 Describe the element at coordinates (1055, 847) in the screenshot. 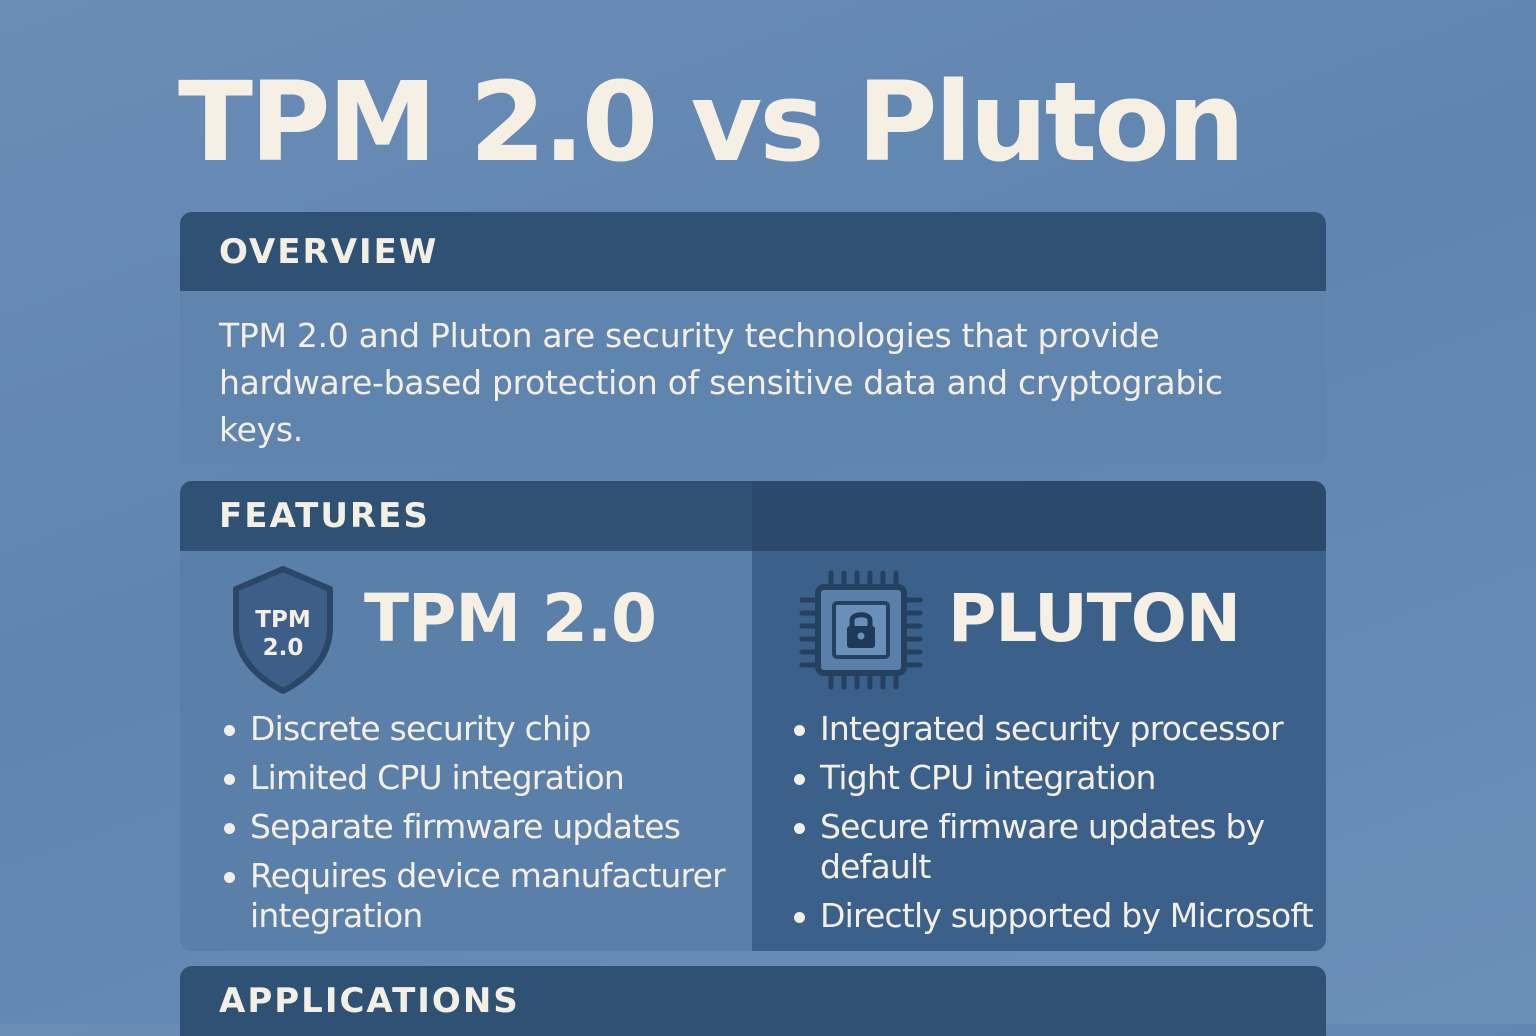

I see `pluton-feature-item: Secure firmware updates by default` at that location.